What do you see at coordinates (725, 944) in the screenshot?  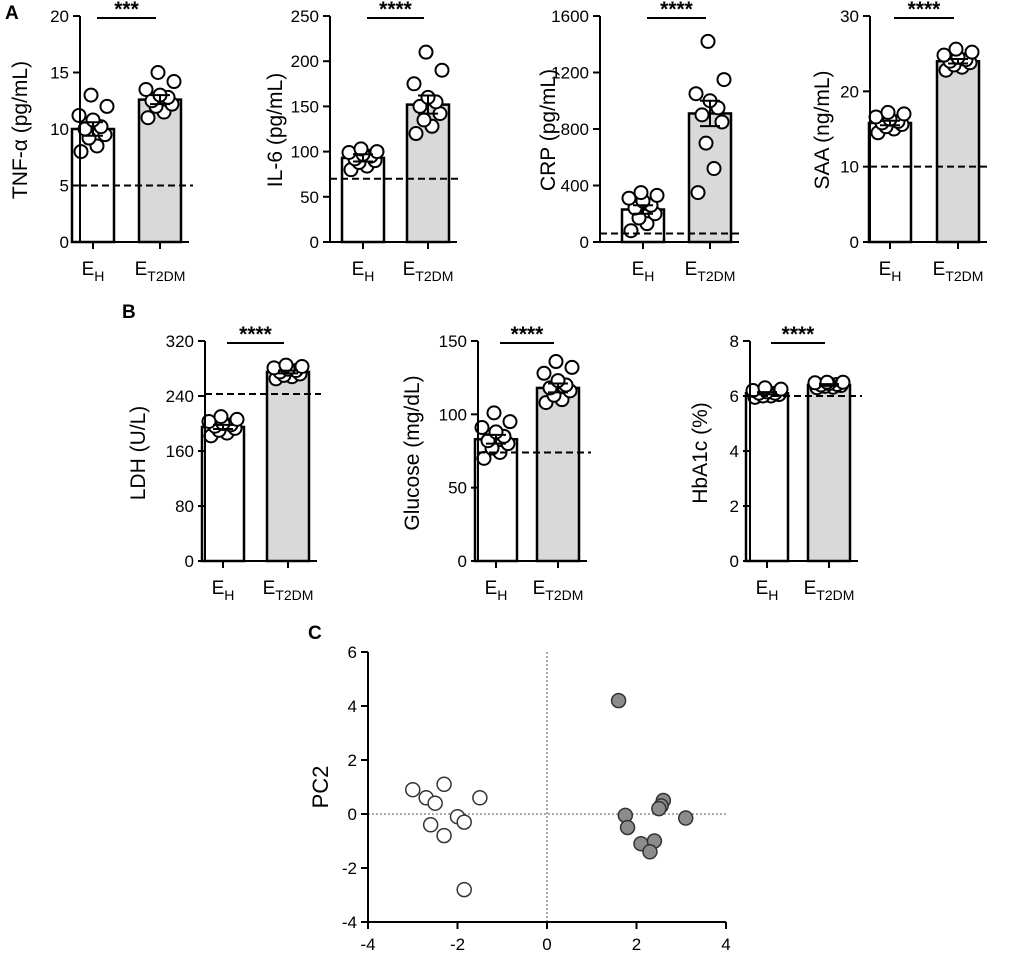 I see `x-tick-label: 4` at bounding box center [725, 944].